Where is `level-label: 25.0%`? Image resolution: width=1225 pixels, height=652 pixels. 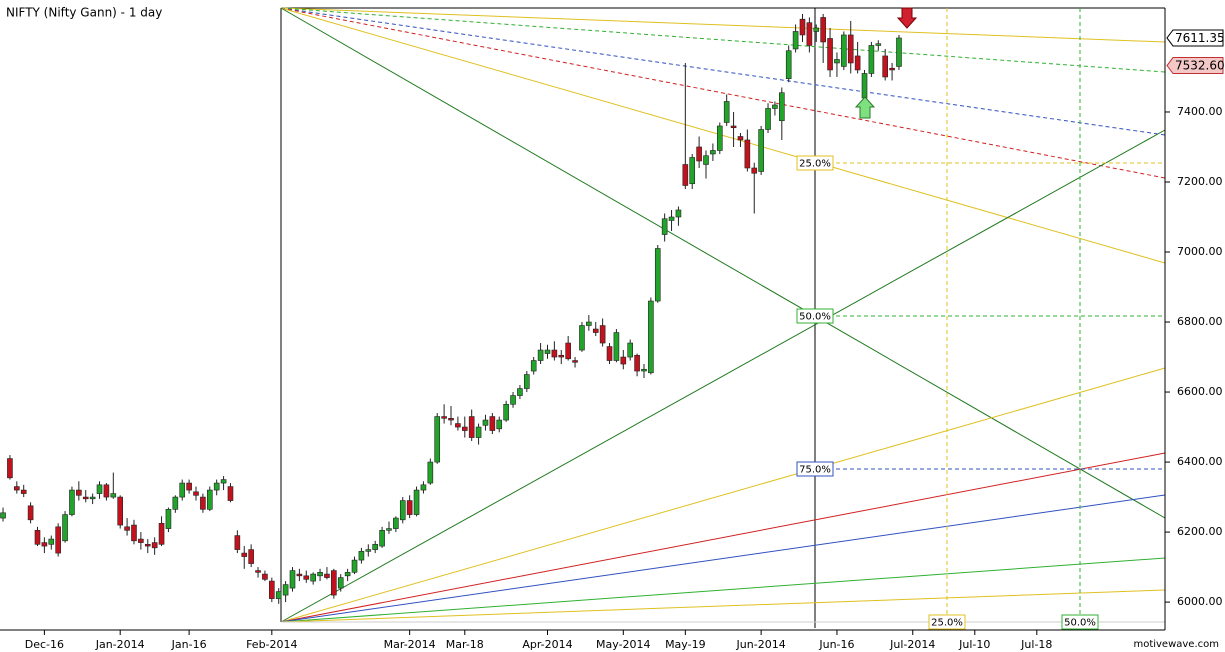 level-label: 25.0% is located at coordinates (815, 164).